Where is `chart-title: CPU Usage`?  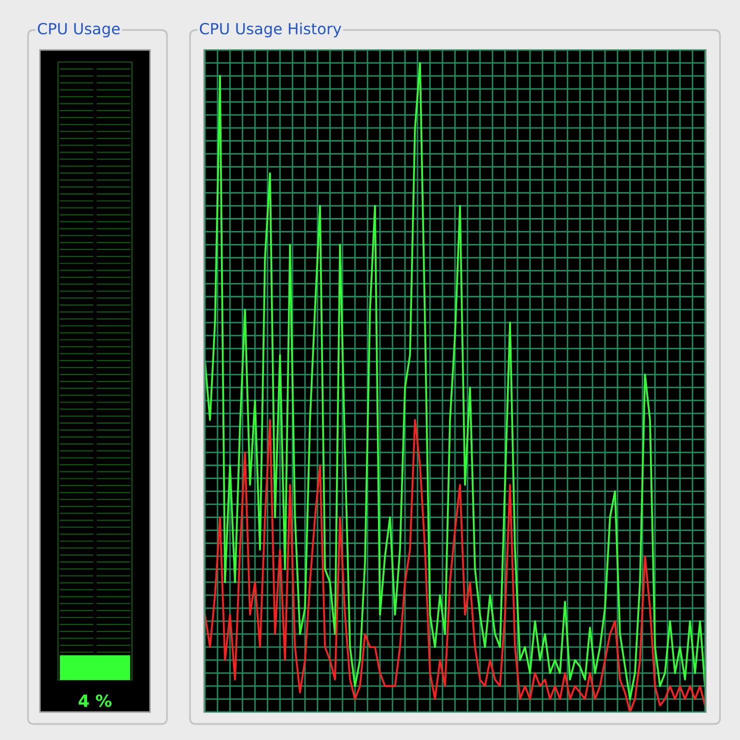
chart-title: CPU Usage is located at coordinates (79, 30).